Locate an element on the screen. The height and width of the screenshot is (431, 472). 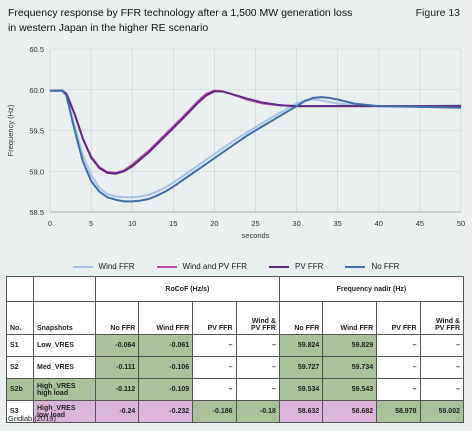
col-nadir-wind-ffr: Wind FFR is located at coordinates (350, 318).